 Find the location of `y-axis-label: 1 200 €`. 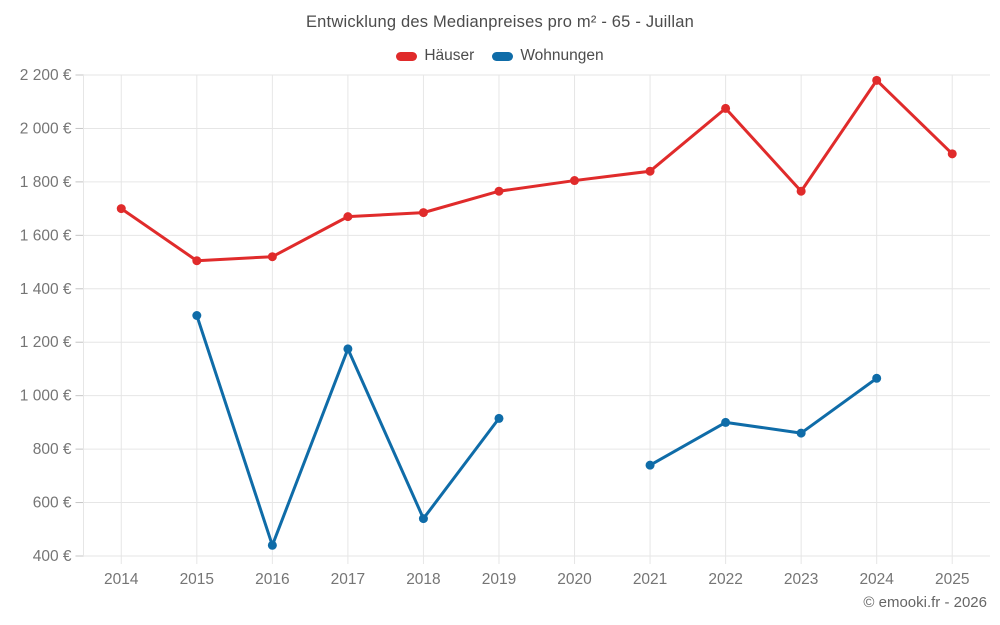

y-axis-label: 1 200 € is located at coordinates (46, 342).